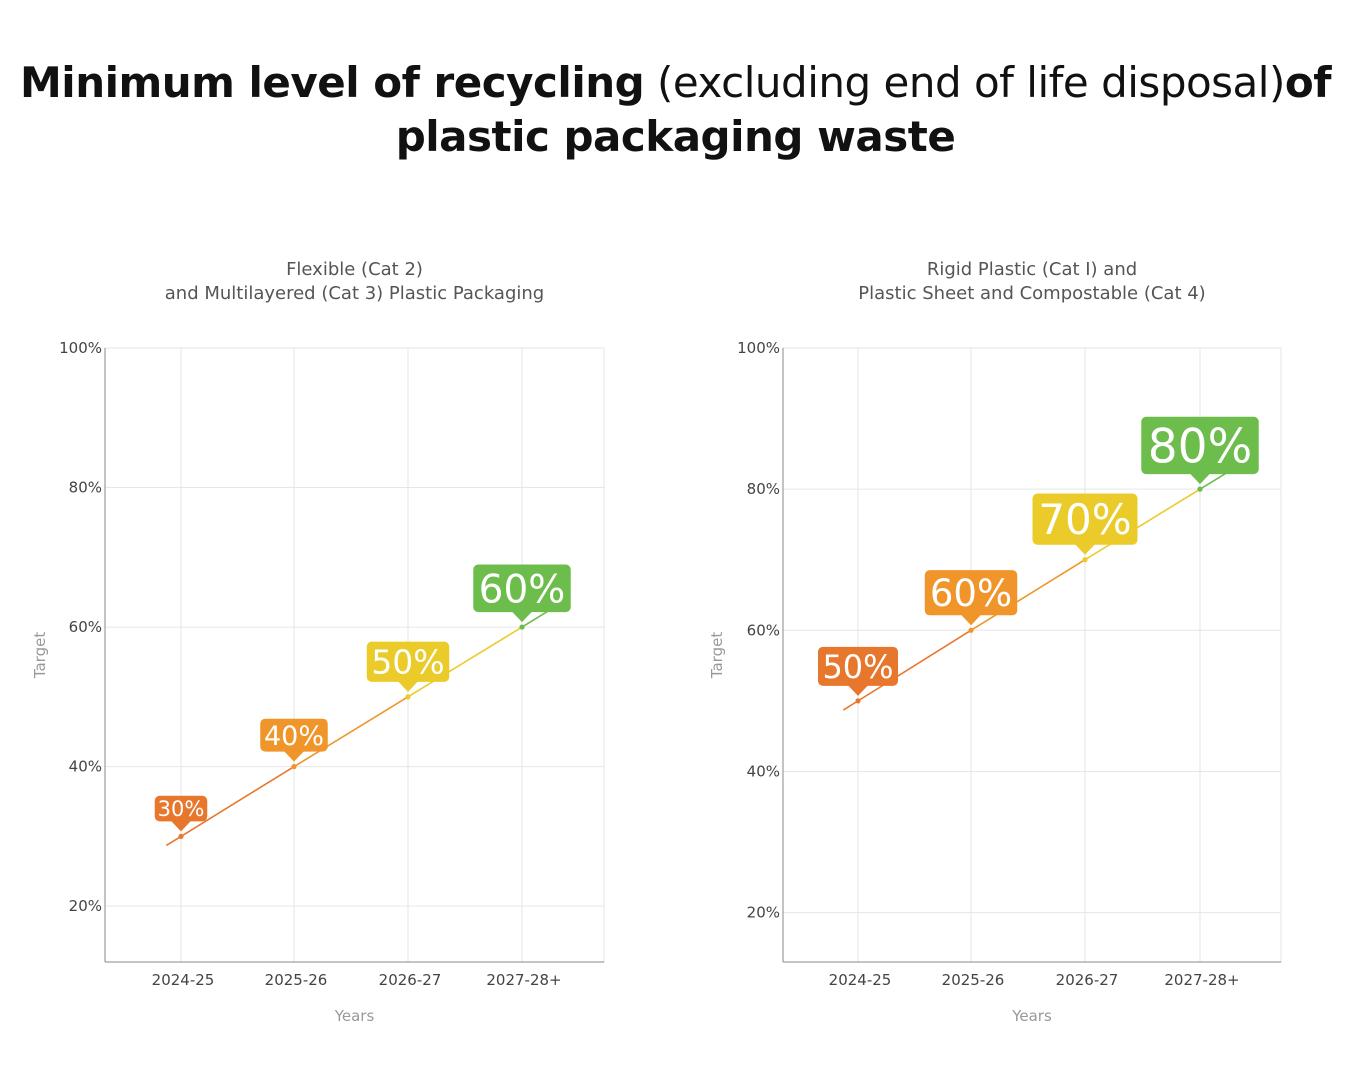 The height and width of the screenshot is (1081, 1351). I want to click on title-part-bold-1: Minimum level of recycling, so click(332, 82).